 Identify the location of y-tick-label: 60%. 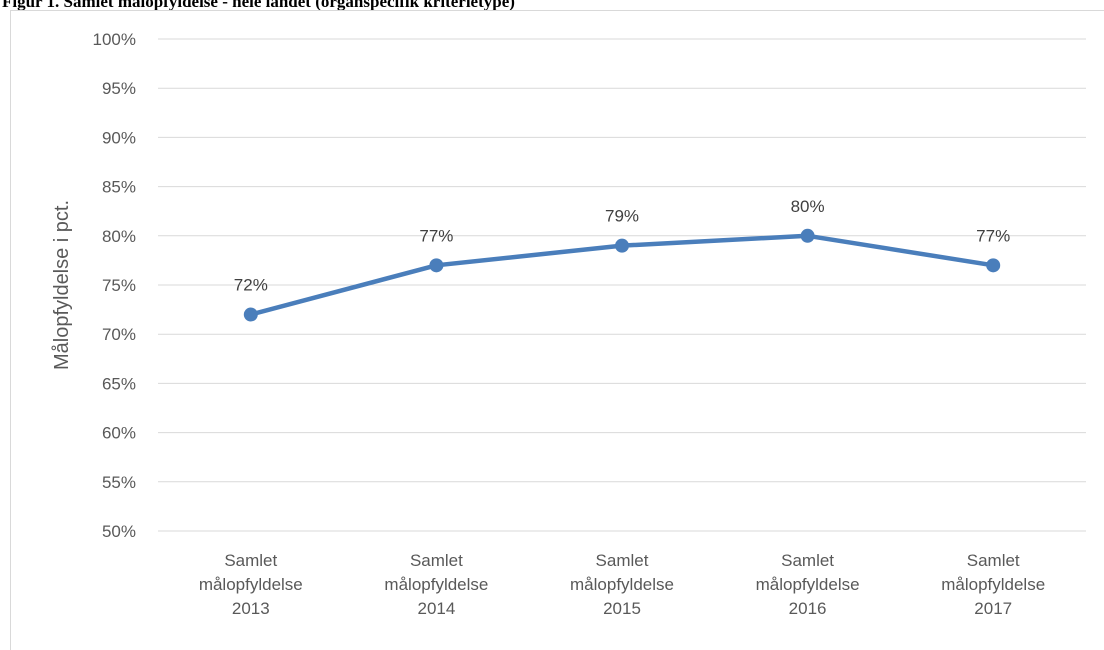
(119, 433).